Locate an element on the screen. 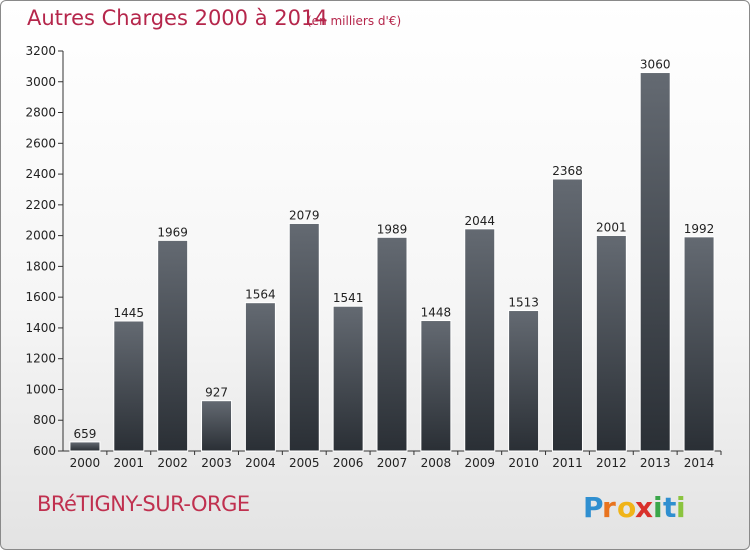  x-tick-label-2002: 2002 is located at coordinates (172, 463).